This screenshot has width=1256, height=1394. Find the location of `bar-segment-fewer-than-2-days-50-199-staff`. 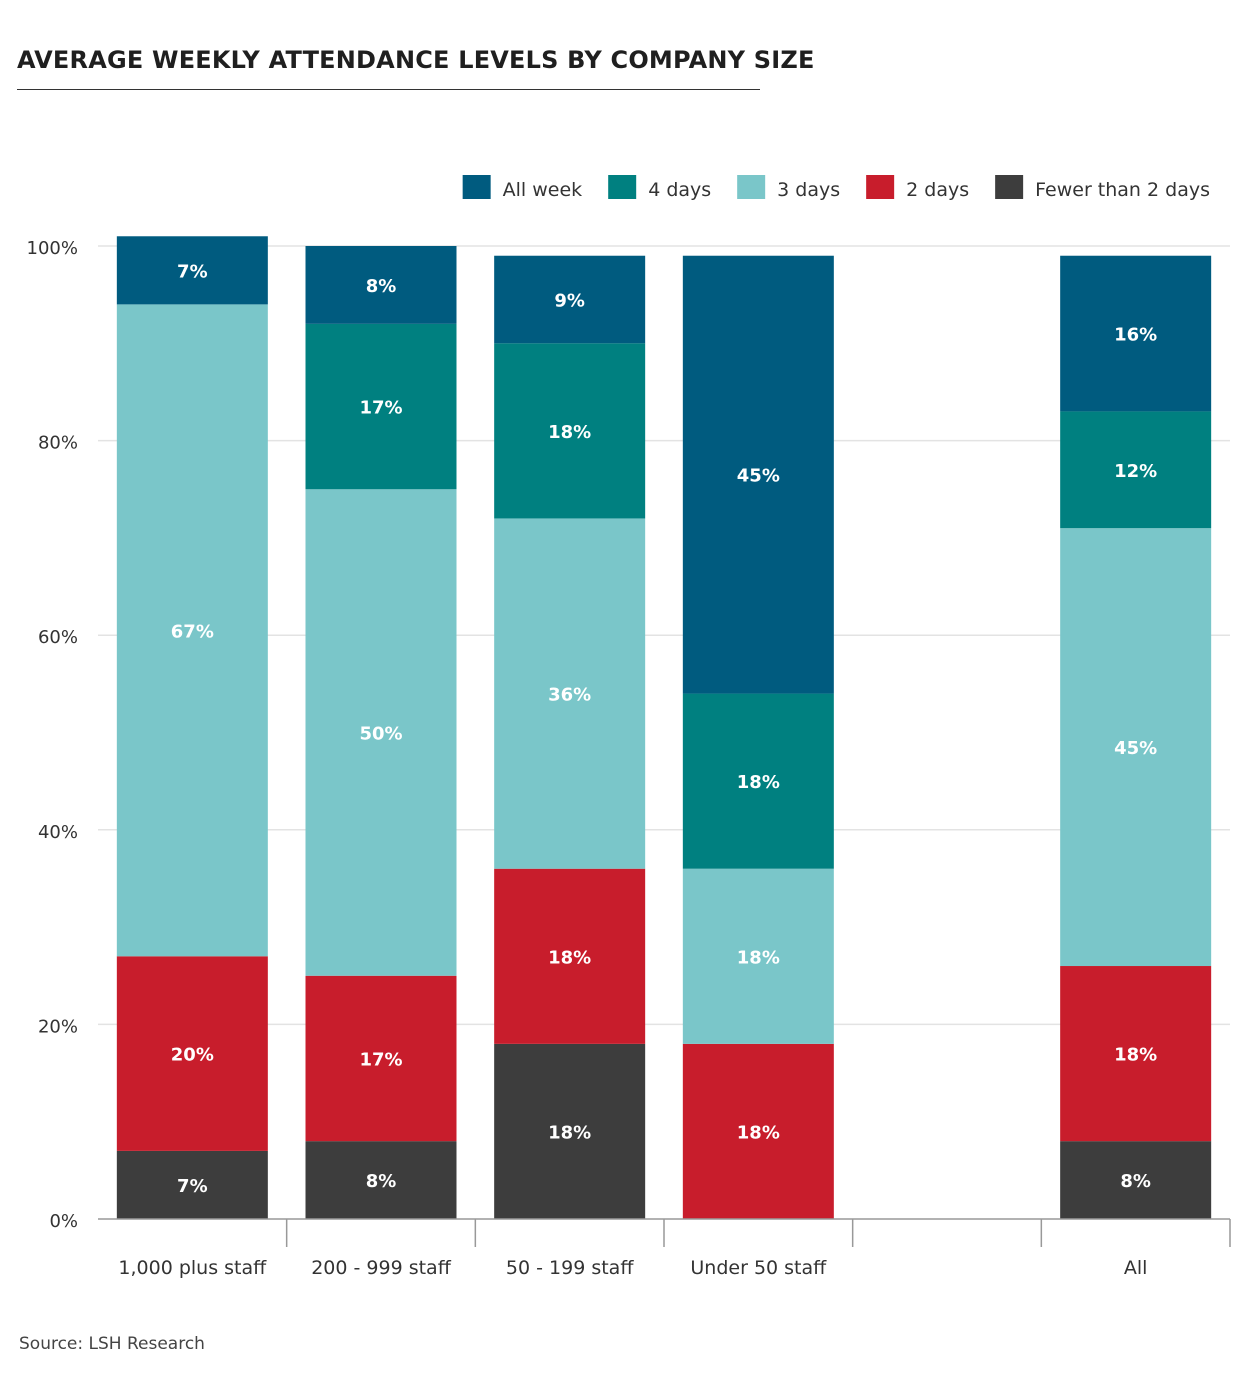

bar-segment-fewer-than-2-days-50-199-staff is located at coordinates (570, 1131).